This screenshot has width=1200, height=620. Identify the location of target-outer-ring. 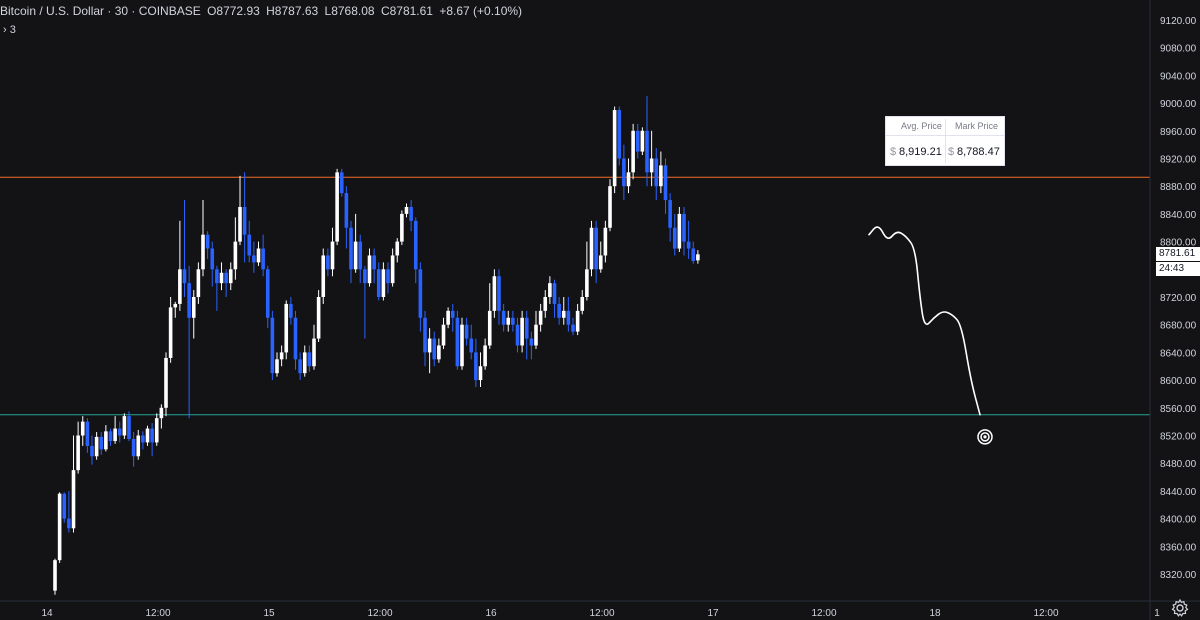
(985, 437).